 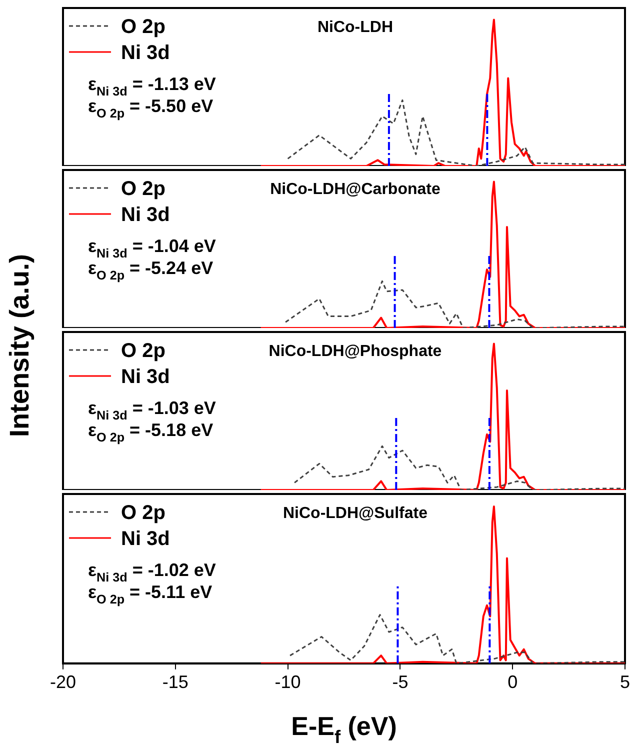 I want to click on y-axis-title: Intensity (a.u.), so click(x=20, y=346).